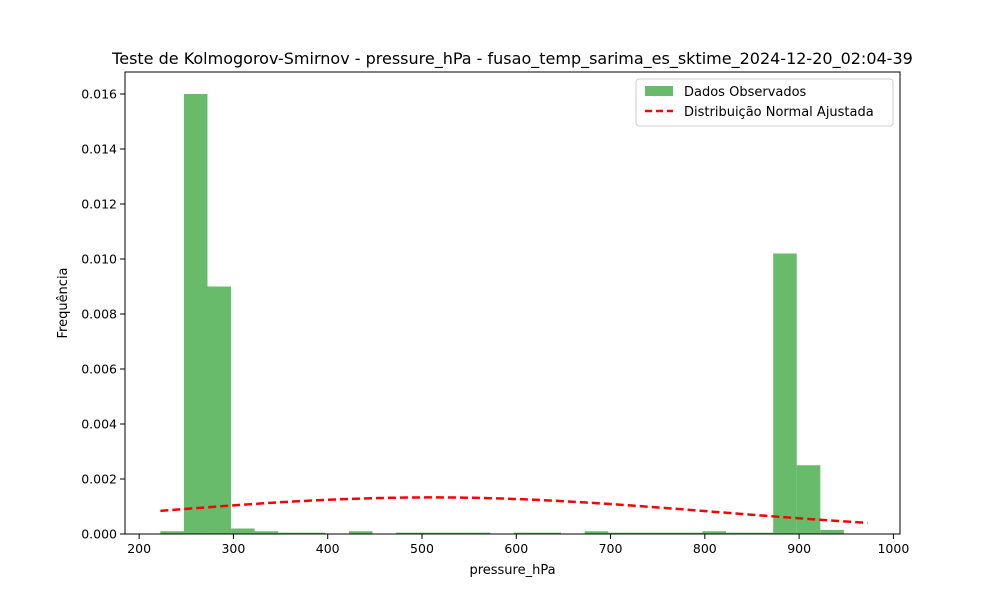 Image resolution: width=1000 pixels, height=600 pixels. I want to click on x-axis-label: pressure_hPa, so click(512, 570).